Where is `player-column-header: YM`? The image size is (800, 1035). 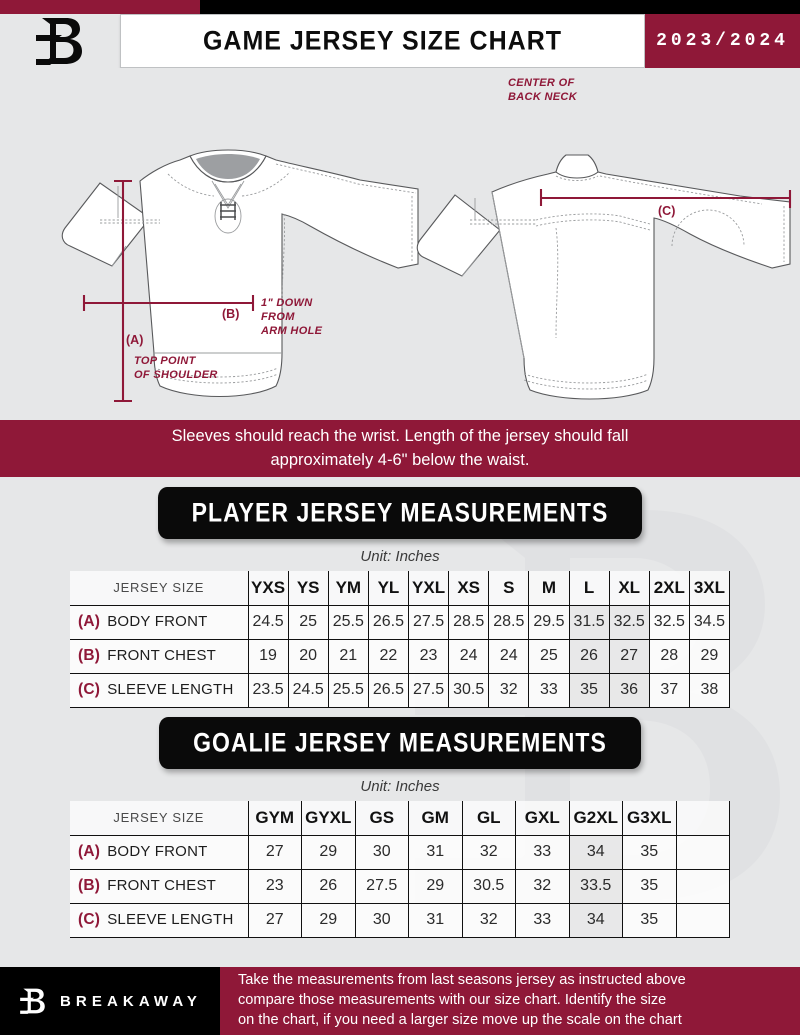 player-column-header: YM is located at coordinates (348, 588).